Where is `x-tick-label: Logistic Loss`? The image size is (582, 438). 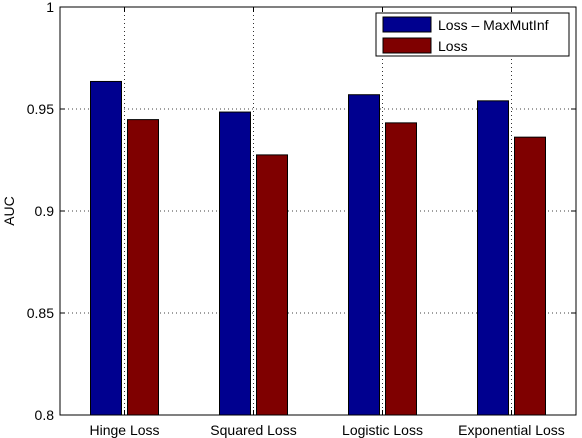
x-tick-label: Logistic Loss is located at coordinates (382, 430).